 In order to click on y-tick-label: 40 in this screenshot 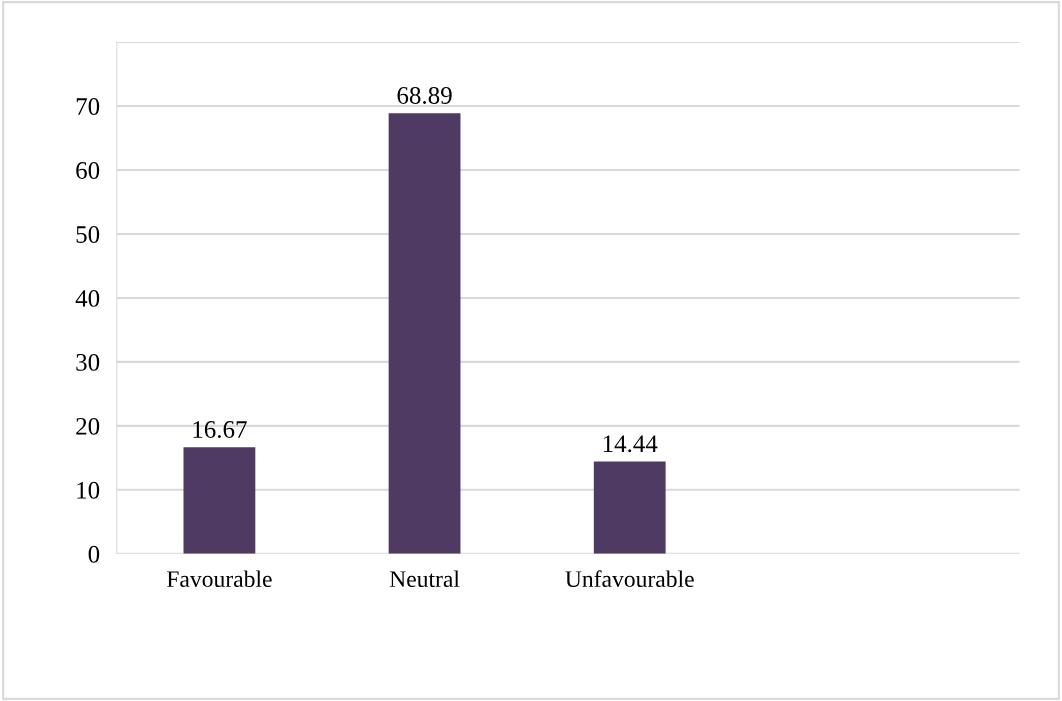, I will do `click(87, 298)`.